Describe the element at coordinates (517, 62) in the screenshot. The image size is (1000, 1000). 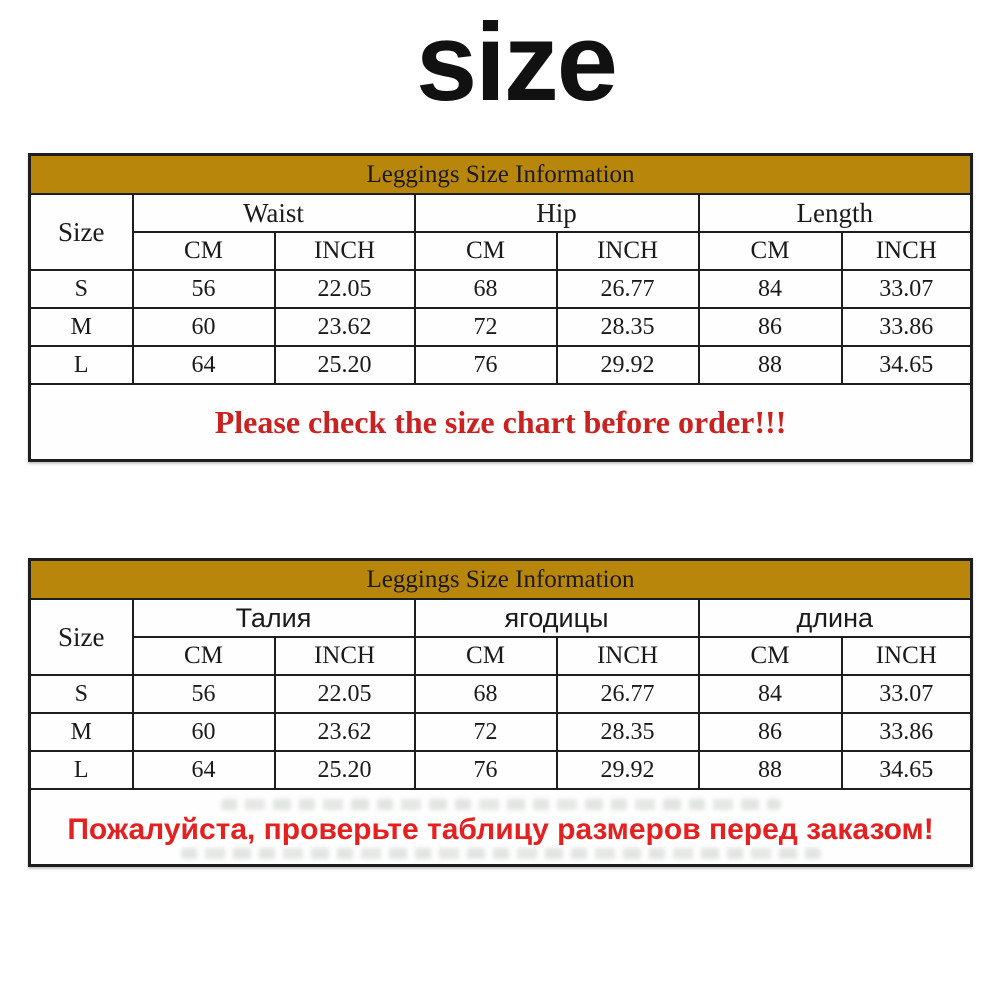
I see `page-title: size` at that location.